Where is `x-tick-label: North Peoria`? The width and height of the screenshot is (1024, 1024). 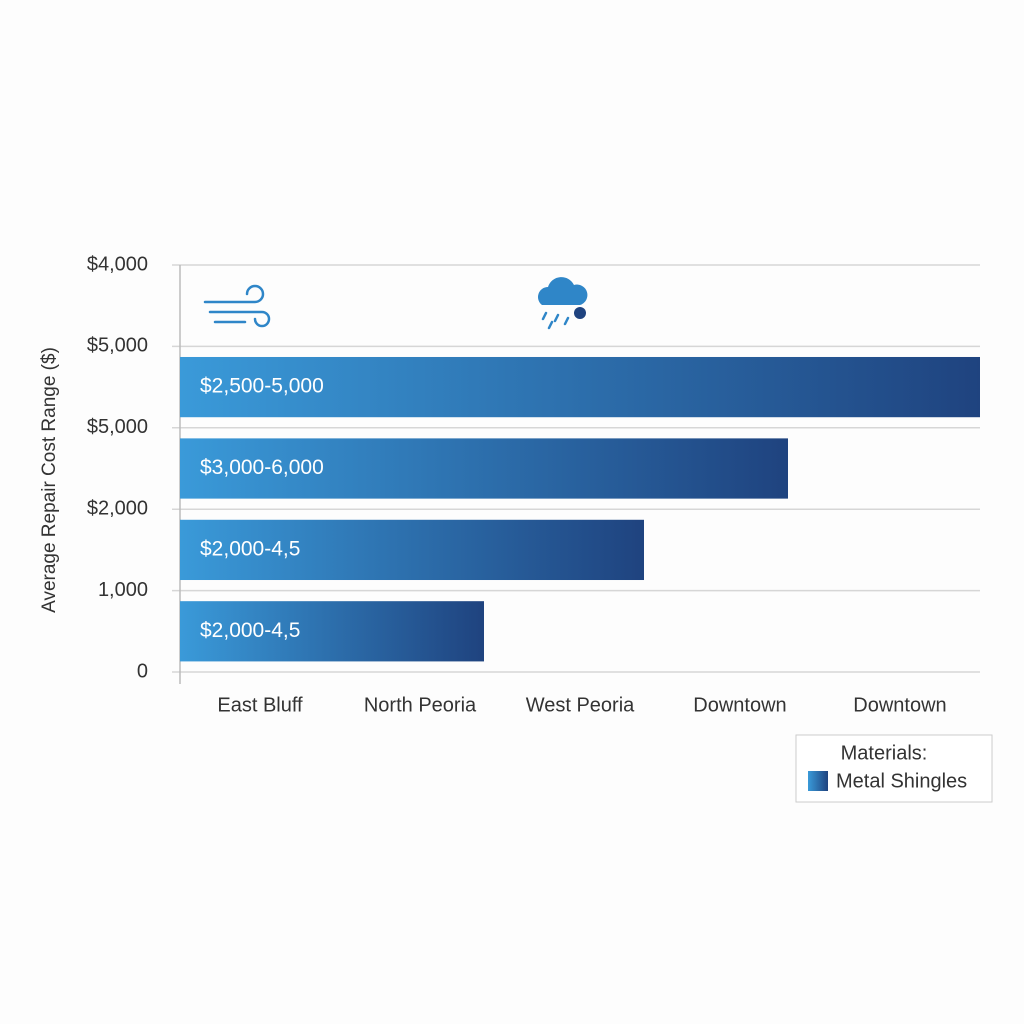
x-tick-label: North Peoria is located at coordinates (420, 705).